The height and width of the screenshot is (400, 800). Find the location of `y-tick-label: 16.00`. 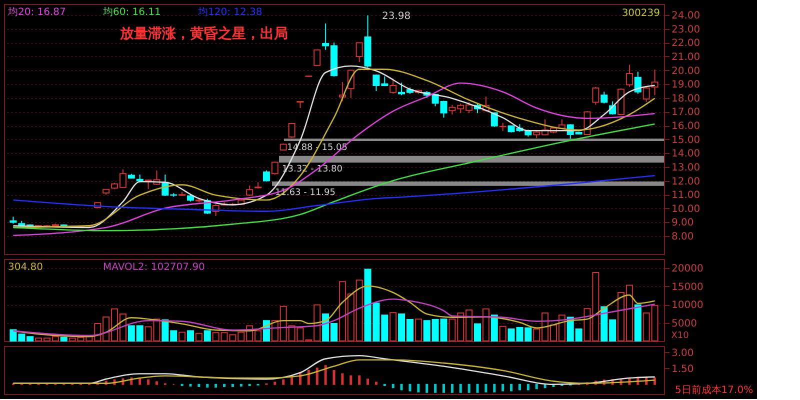

y-tick-label: 16.00 is located at coordinates (686, 126).